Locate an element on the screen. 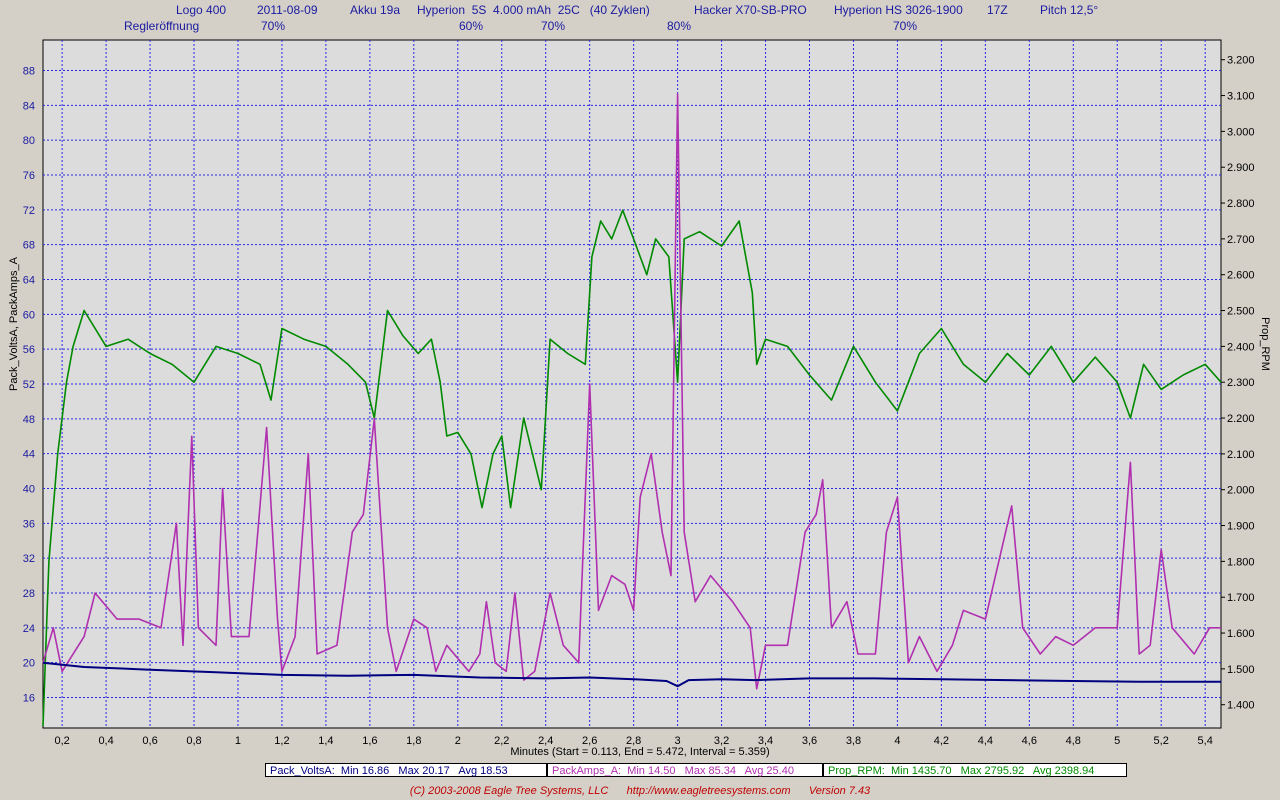 This screenshot has width=1280, height=800. y-right-axis-label: Prop_RPM is located at coordinates (1265, 344).